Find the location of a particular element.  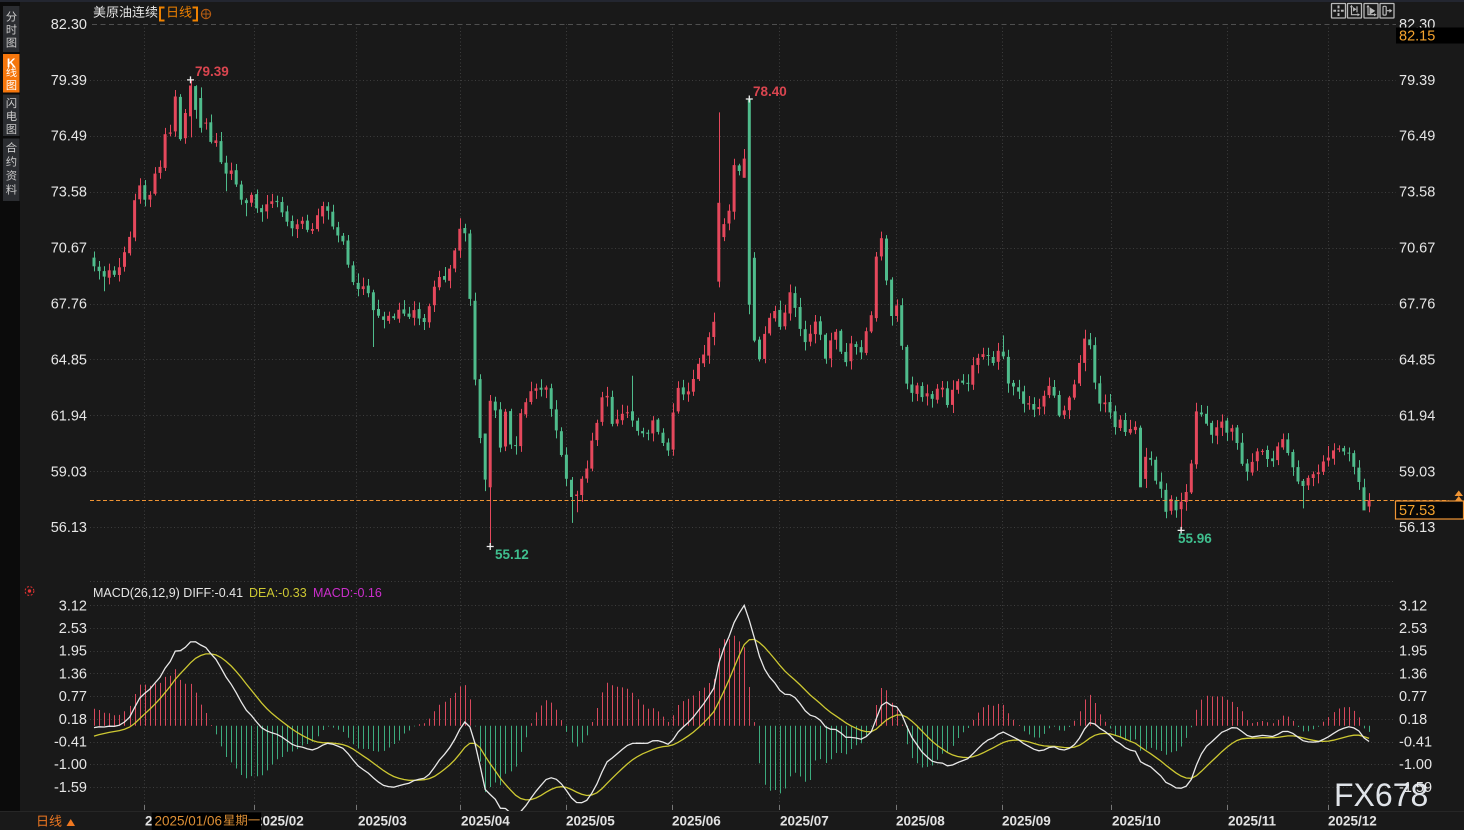

svg-text: MACD:-0.16 is located at coordinates (347, 593).